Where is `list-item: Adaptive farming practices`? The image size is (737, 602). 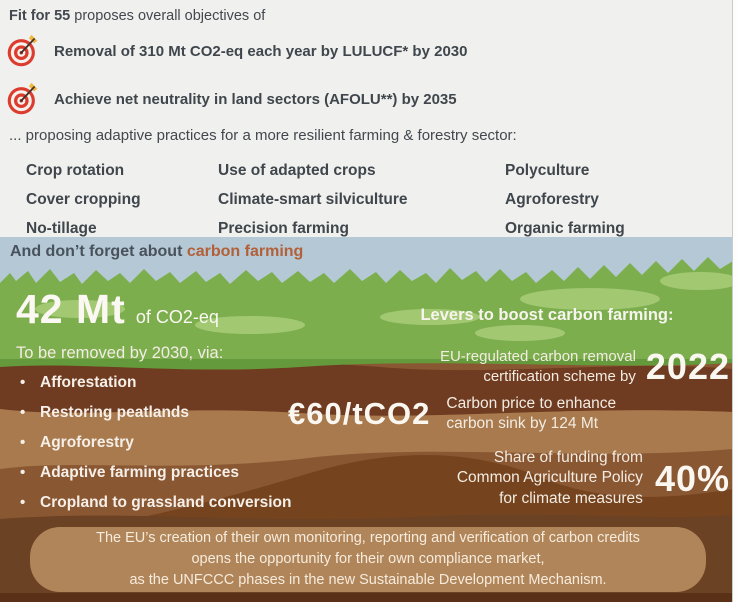
list-item: Adaptive farming practices is located at coordinates (155, 473).